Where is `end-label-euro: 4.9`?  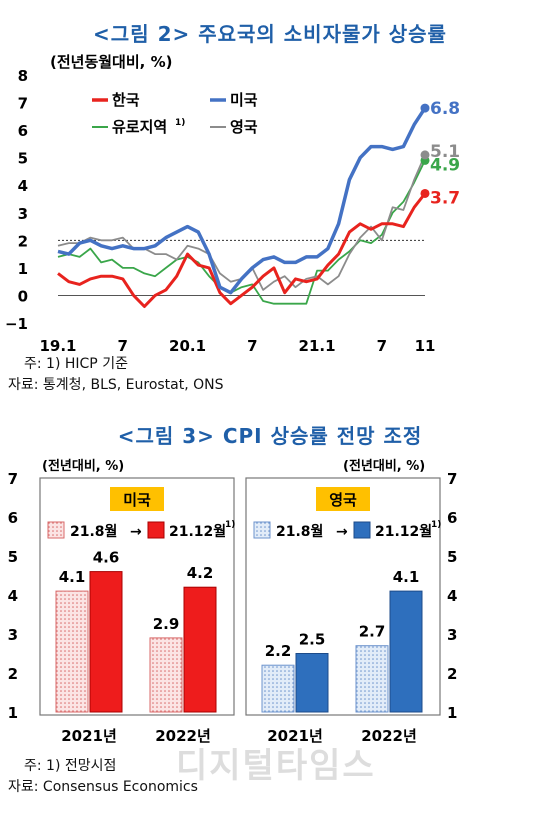
end-label-euro: 4.9 is located at coordinates (445, 165).